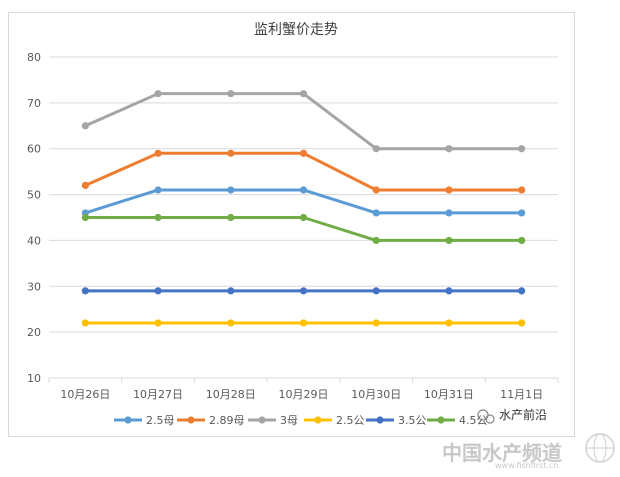 This screenshot has height=477, width=620. I want to click on legend-label: 3.5公, so click(412, 420).